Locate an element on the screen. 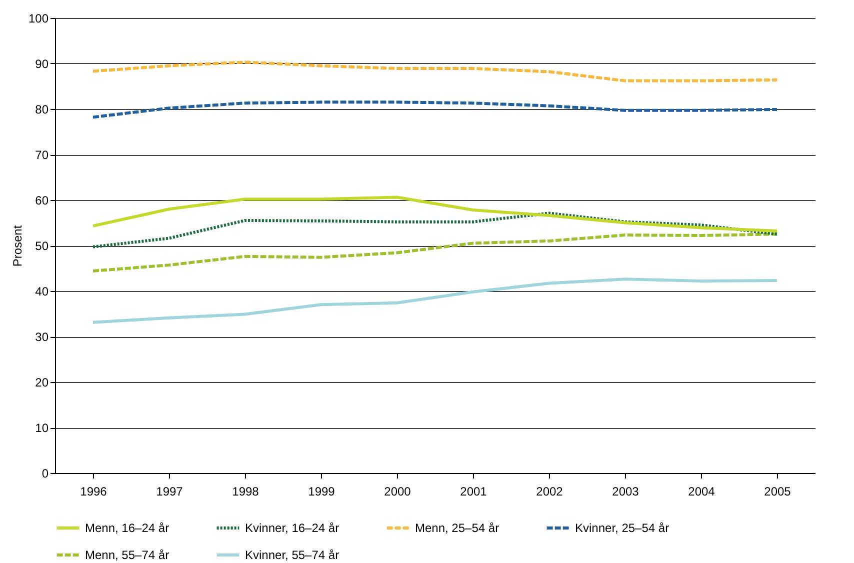  x-tick-label: 1998 is located at coordinates (246, 491).